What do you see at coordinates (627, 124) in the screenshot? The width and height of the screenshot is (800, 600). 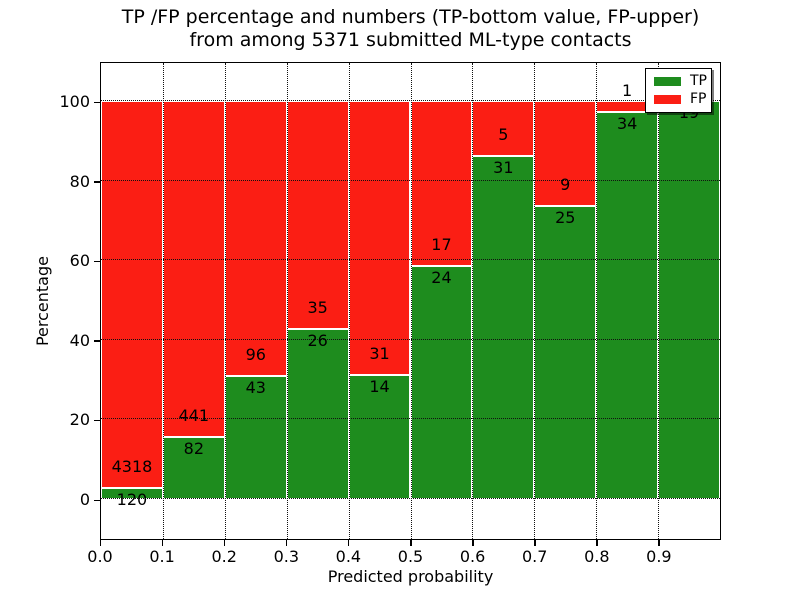 I see `tp-count-label: 34` at bounding box center [627, 124].